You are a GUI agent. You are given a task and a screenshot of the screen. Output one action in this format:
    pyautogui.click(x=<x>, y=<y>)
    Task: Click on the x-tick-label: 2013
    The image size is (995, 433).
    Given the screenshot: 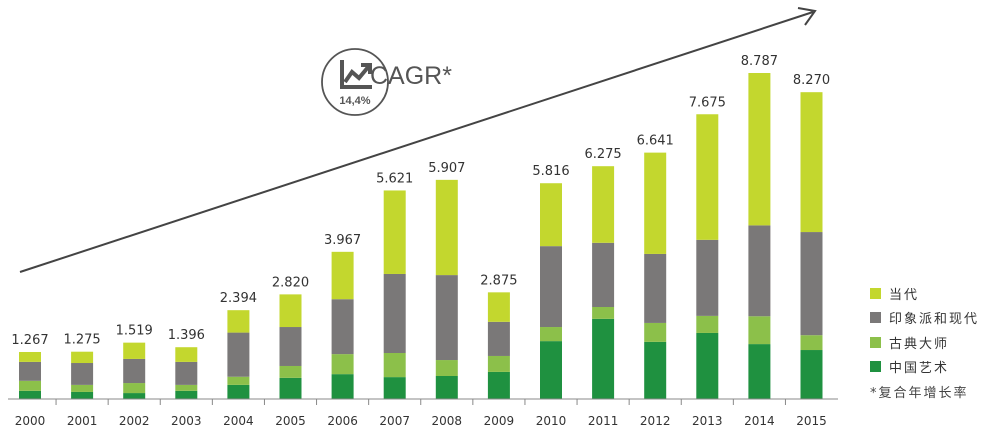 What is the action you would take?
    pyautogui.click(x=707, y=421)
    